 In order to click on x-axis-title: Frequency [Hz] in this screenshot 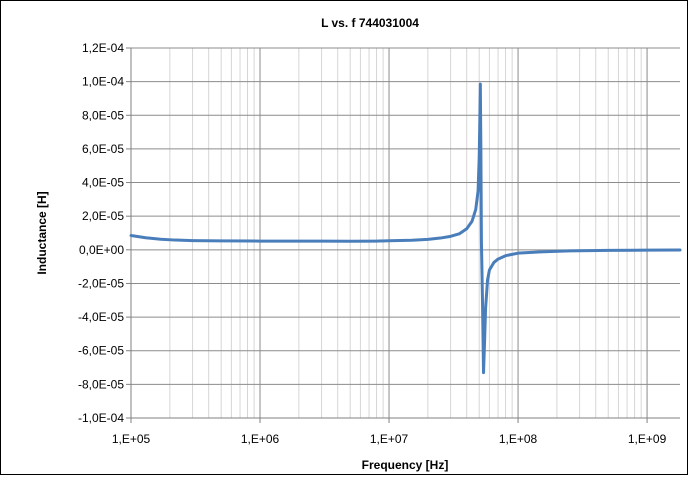, I will do `click(405, 465)`.